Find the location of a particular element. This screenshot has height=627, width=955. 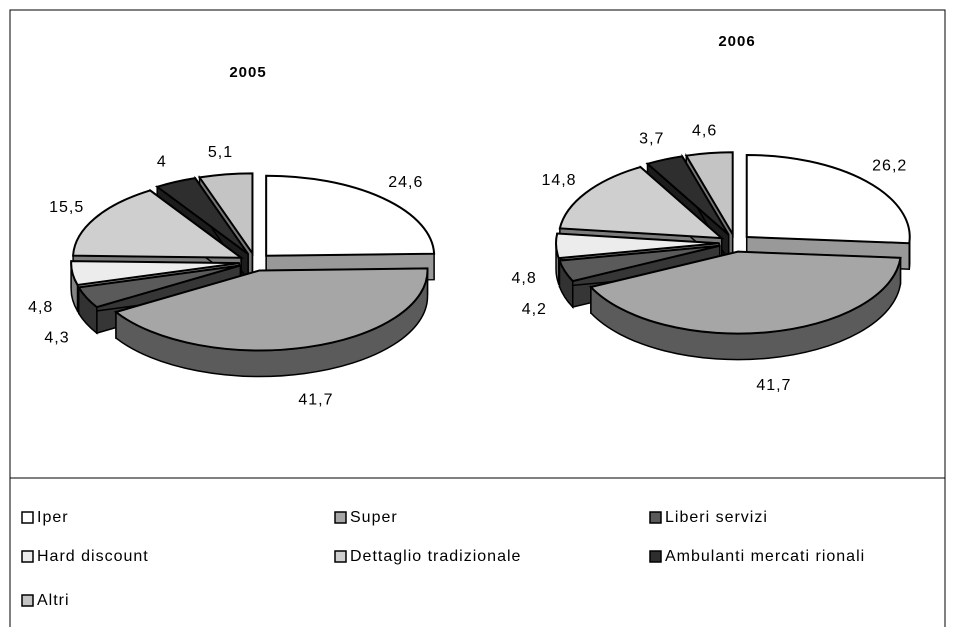

data-label: 24,6 is located at coordinates (405, 182).